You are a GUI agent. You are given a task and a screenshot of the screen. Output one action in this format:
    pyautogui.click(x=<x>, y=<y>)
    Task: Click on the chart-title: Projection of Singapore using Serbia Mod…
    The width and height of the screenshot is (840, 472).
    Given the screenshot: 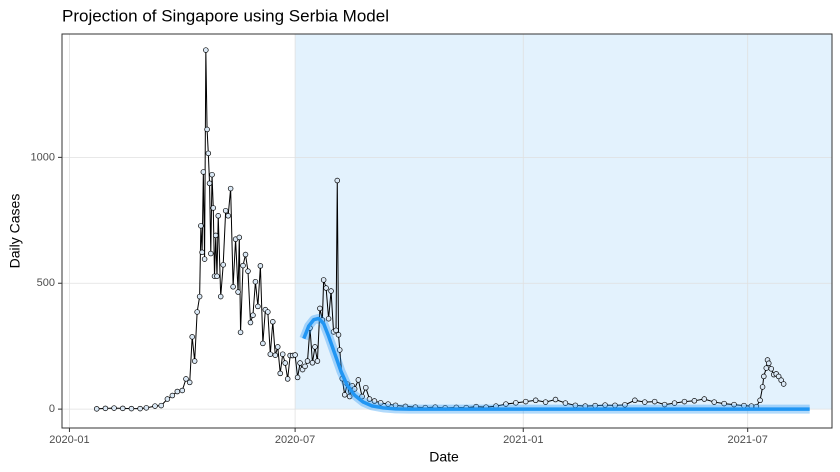 What is the action you would take?
    pyautogui.click(x=225, y=15)
    